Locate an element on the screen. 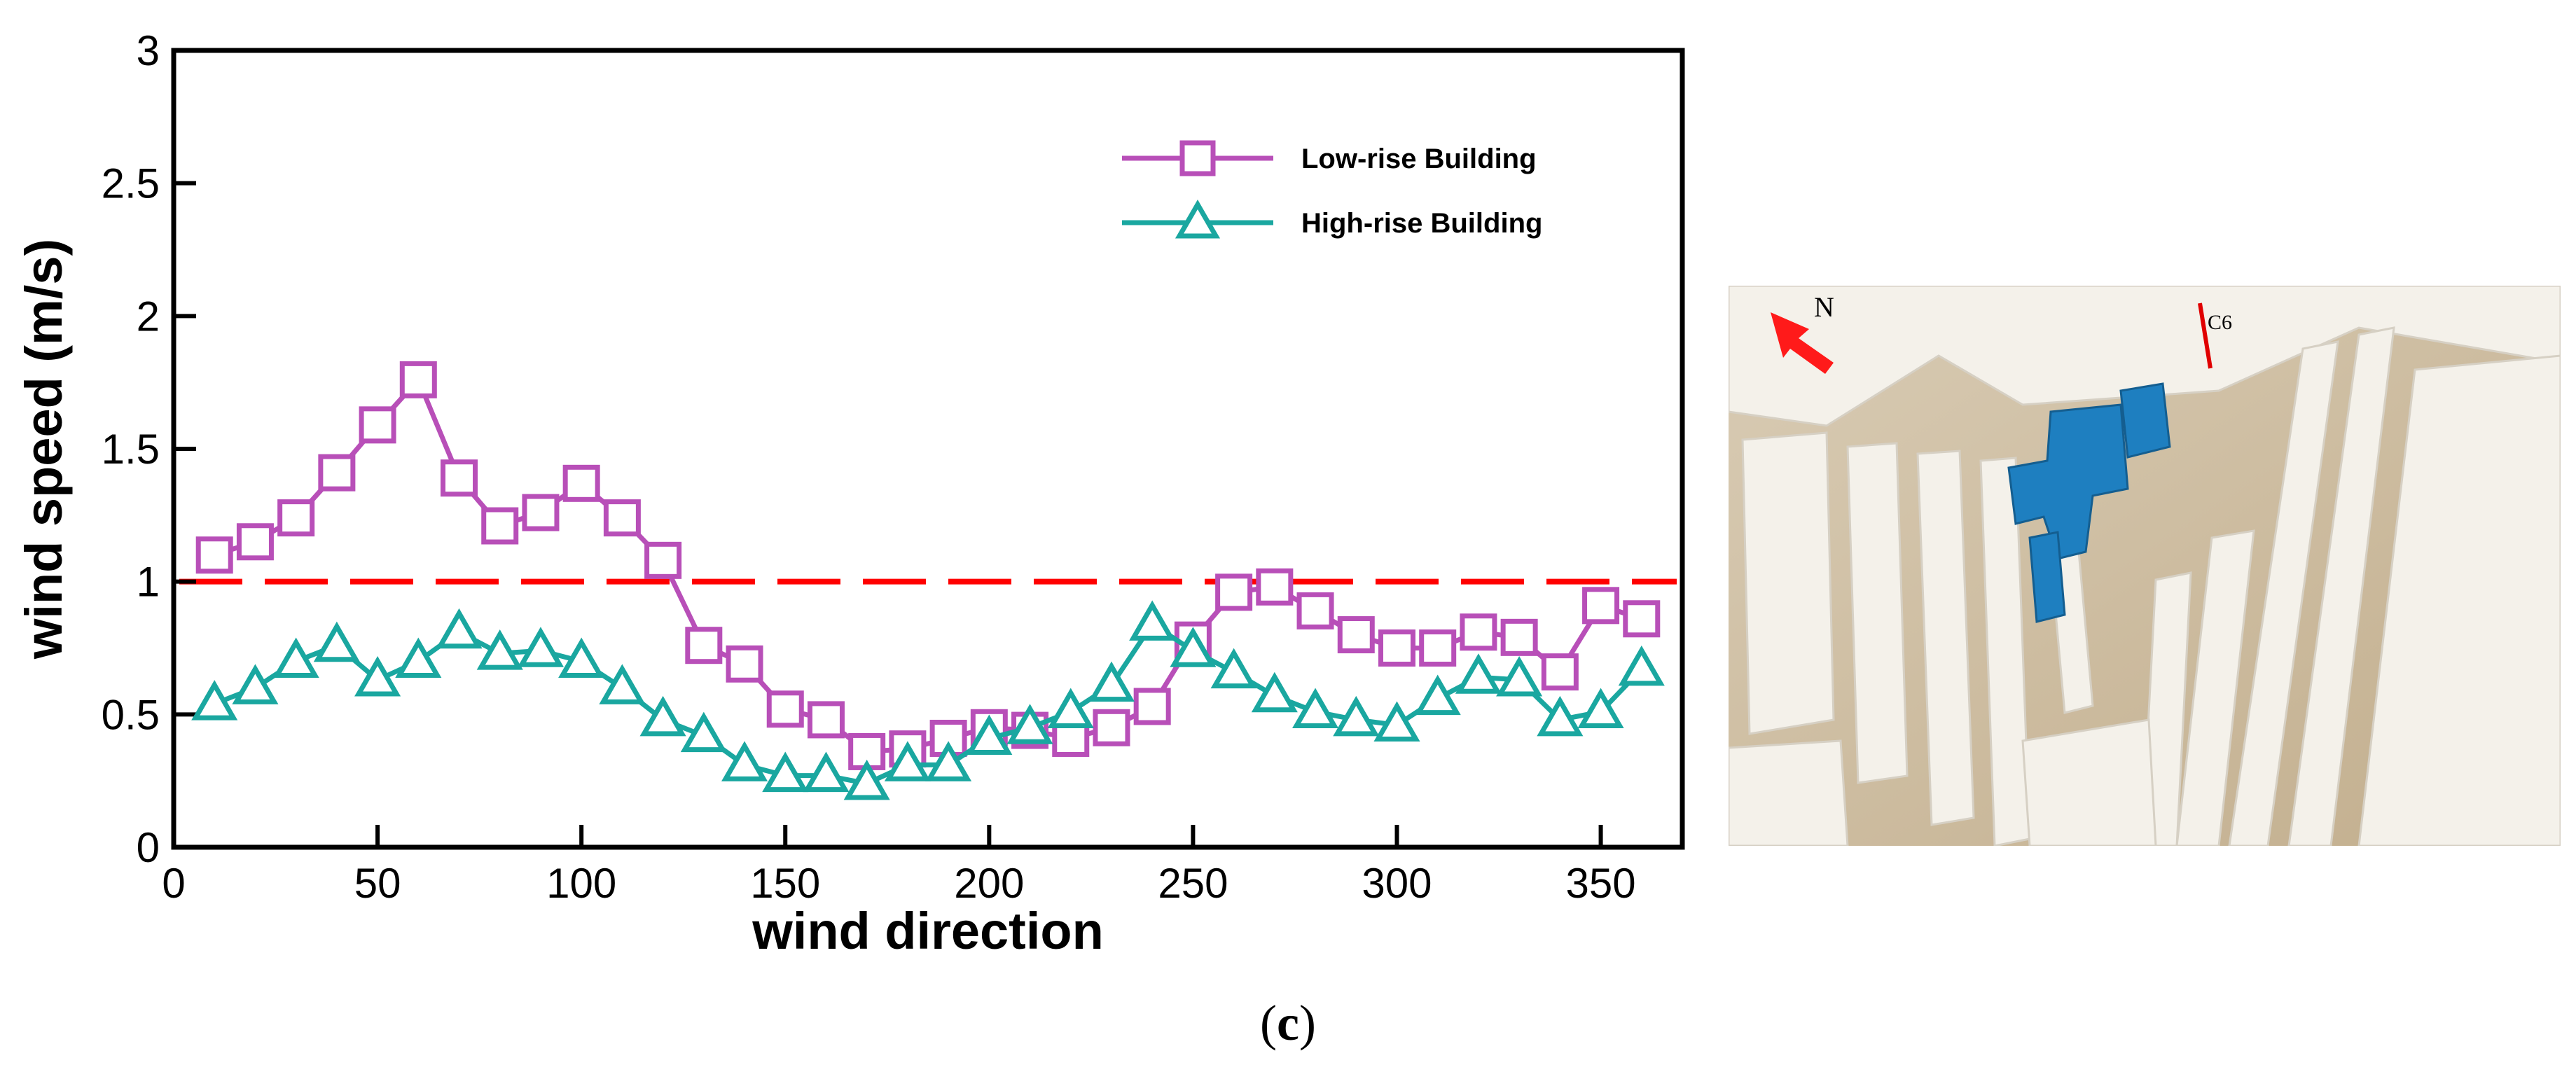 This screenshot has width=2576, height=1079. x-tick-label: 100 is located at coordinates (581, 883).